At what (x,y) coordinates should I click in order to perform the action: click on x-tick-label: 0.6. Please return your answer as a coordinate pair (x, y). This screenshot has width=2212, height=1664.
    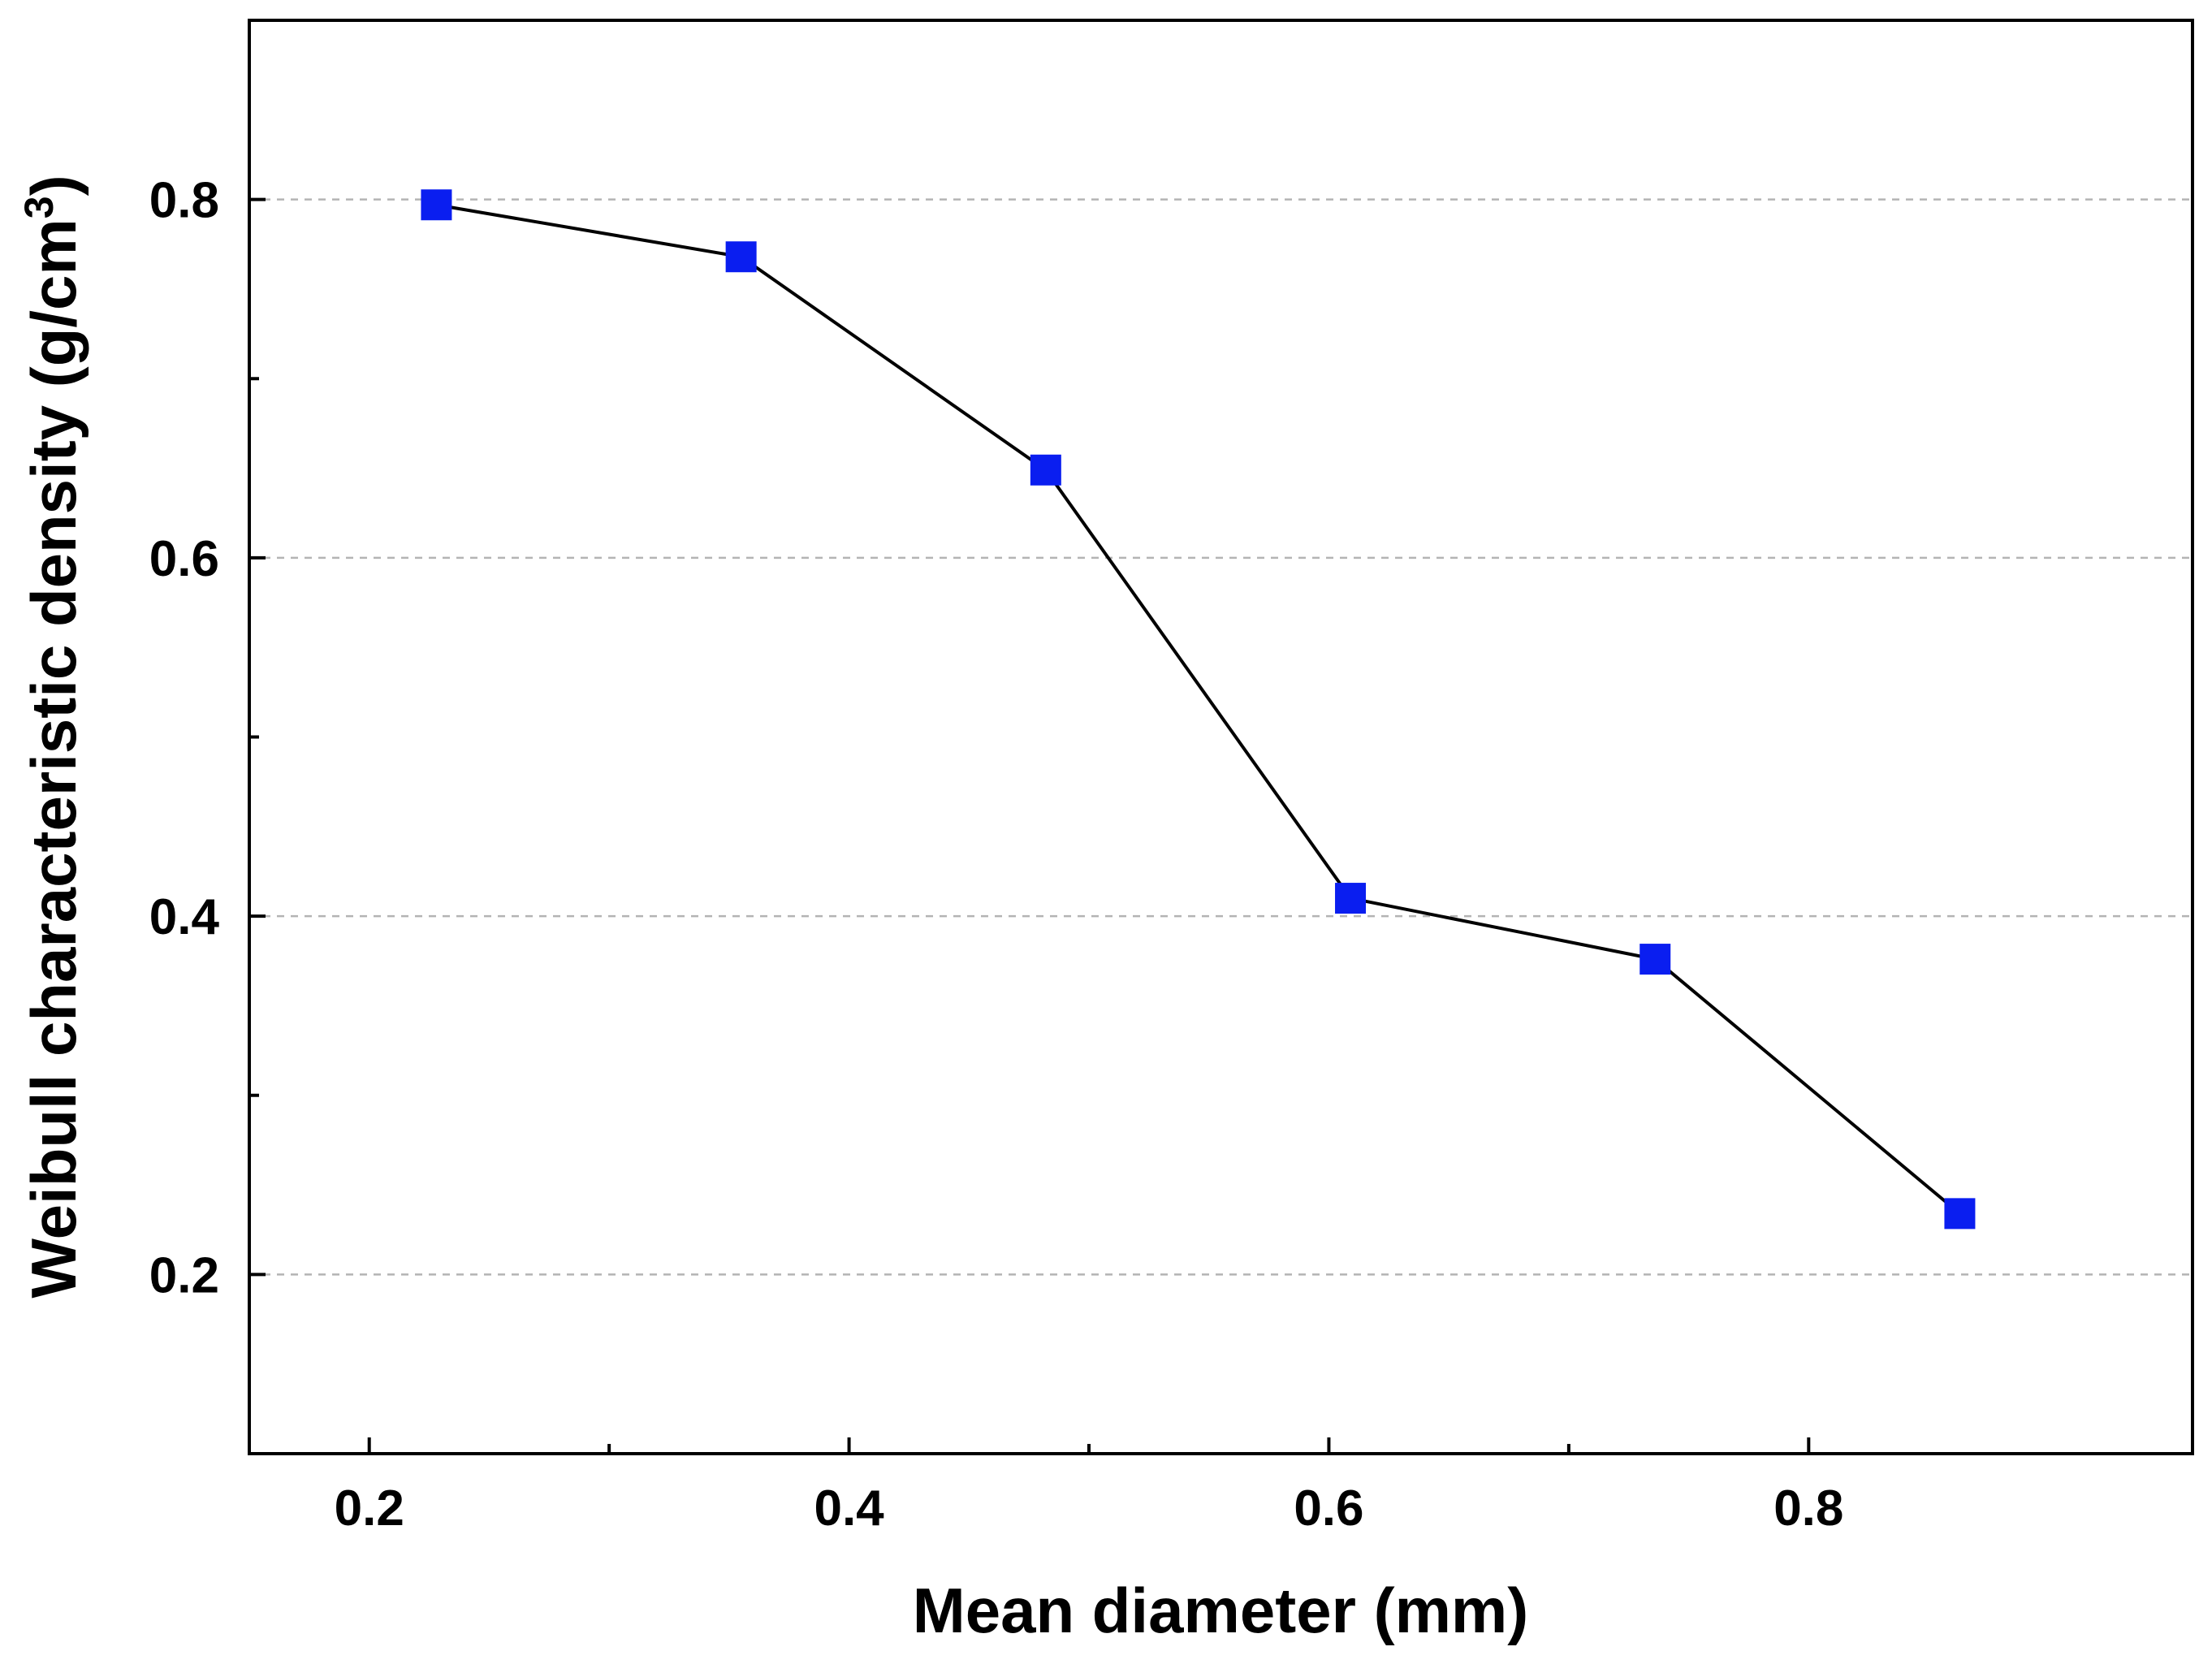
    Looking at the image, I should click on (1328, 1508).